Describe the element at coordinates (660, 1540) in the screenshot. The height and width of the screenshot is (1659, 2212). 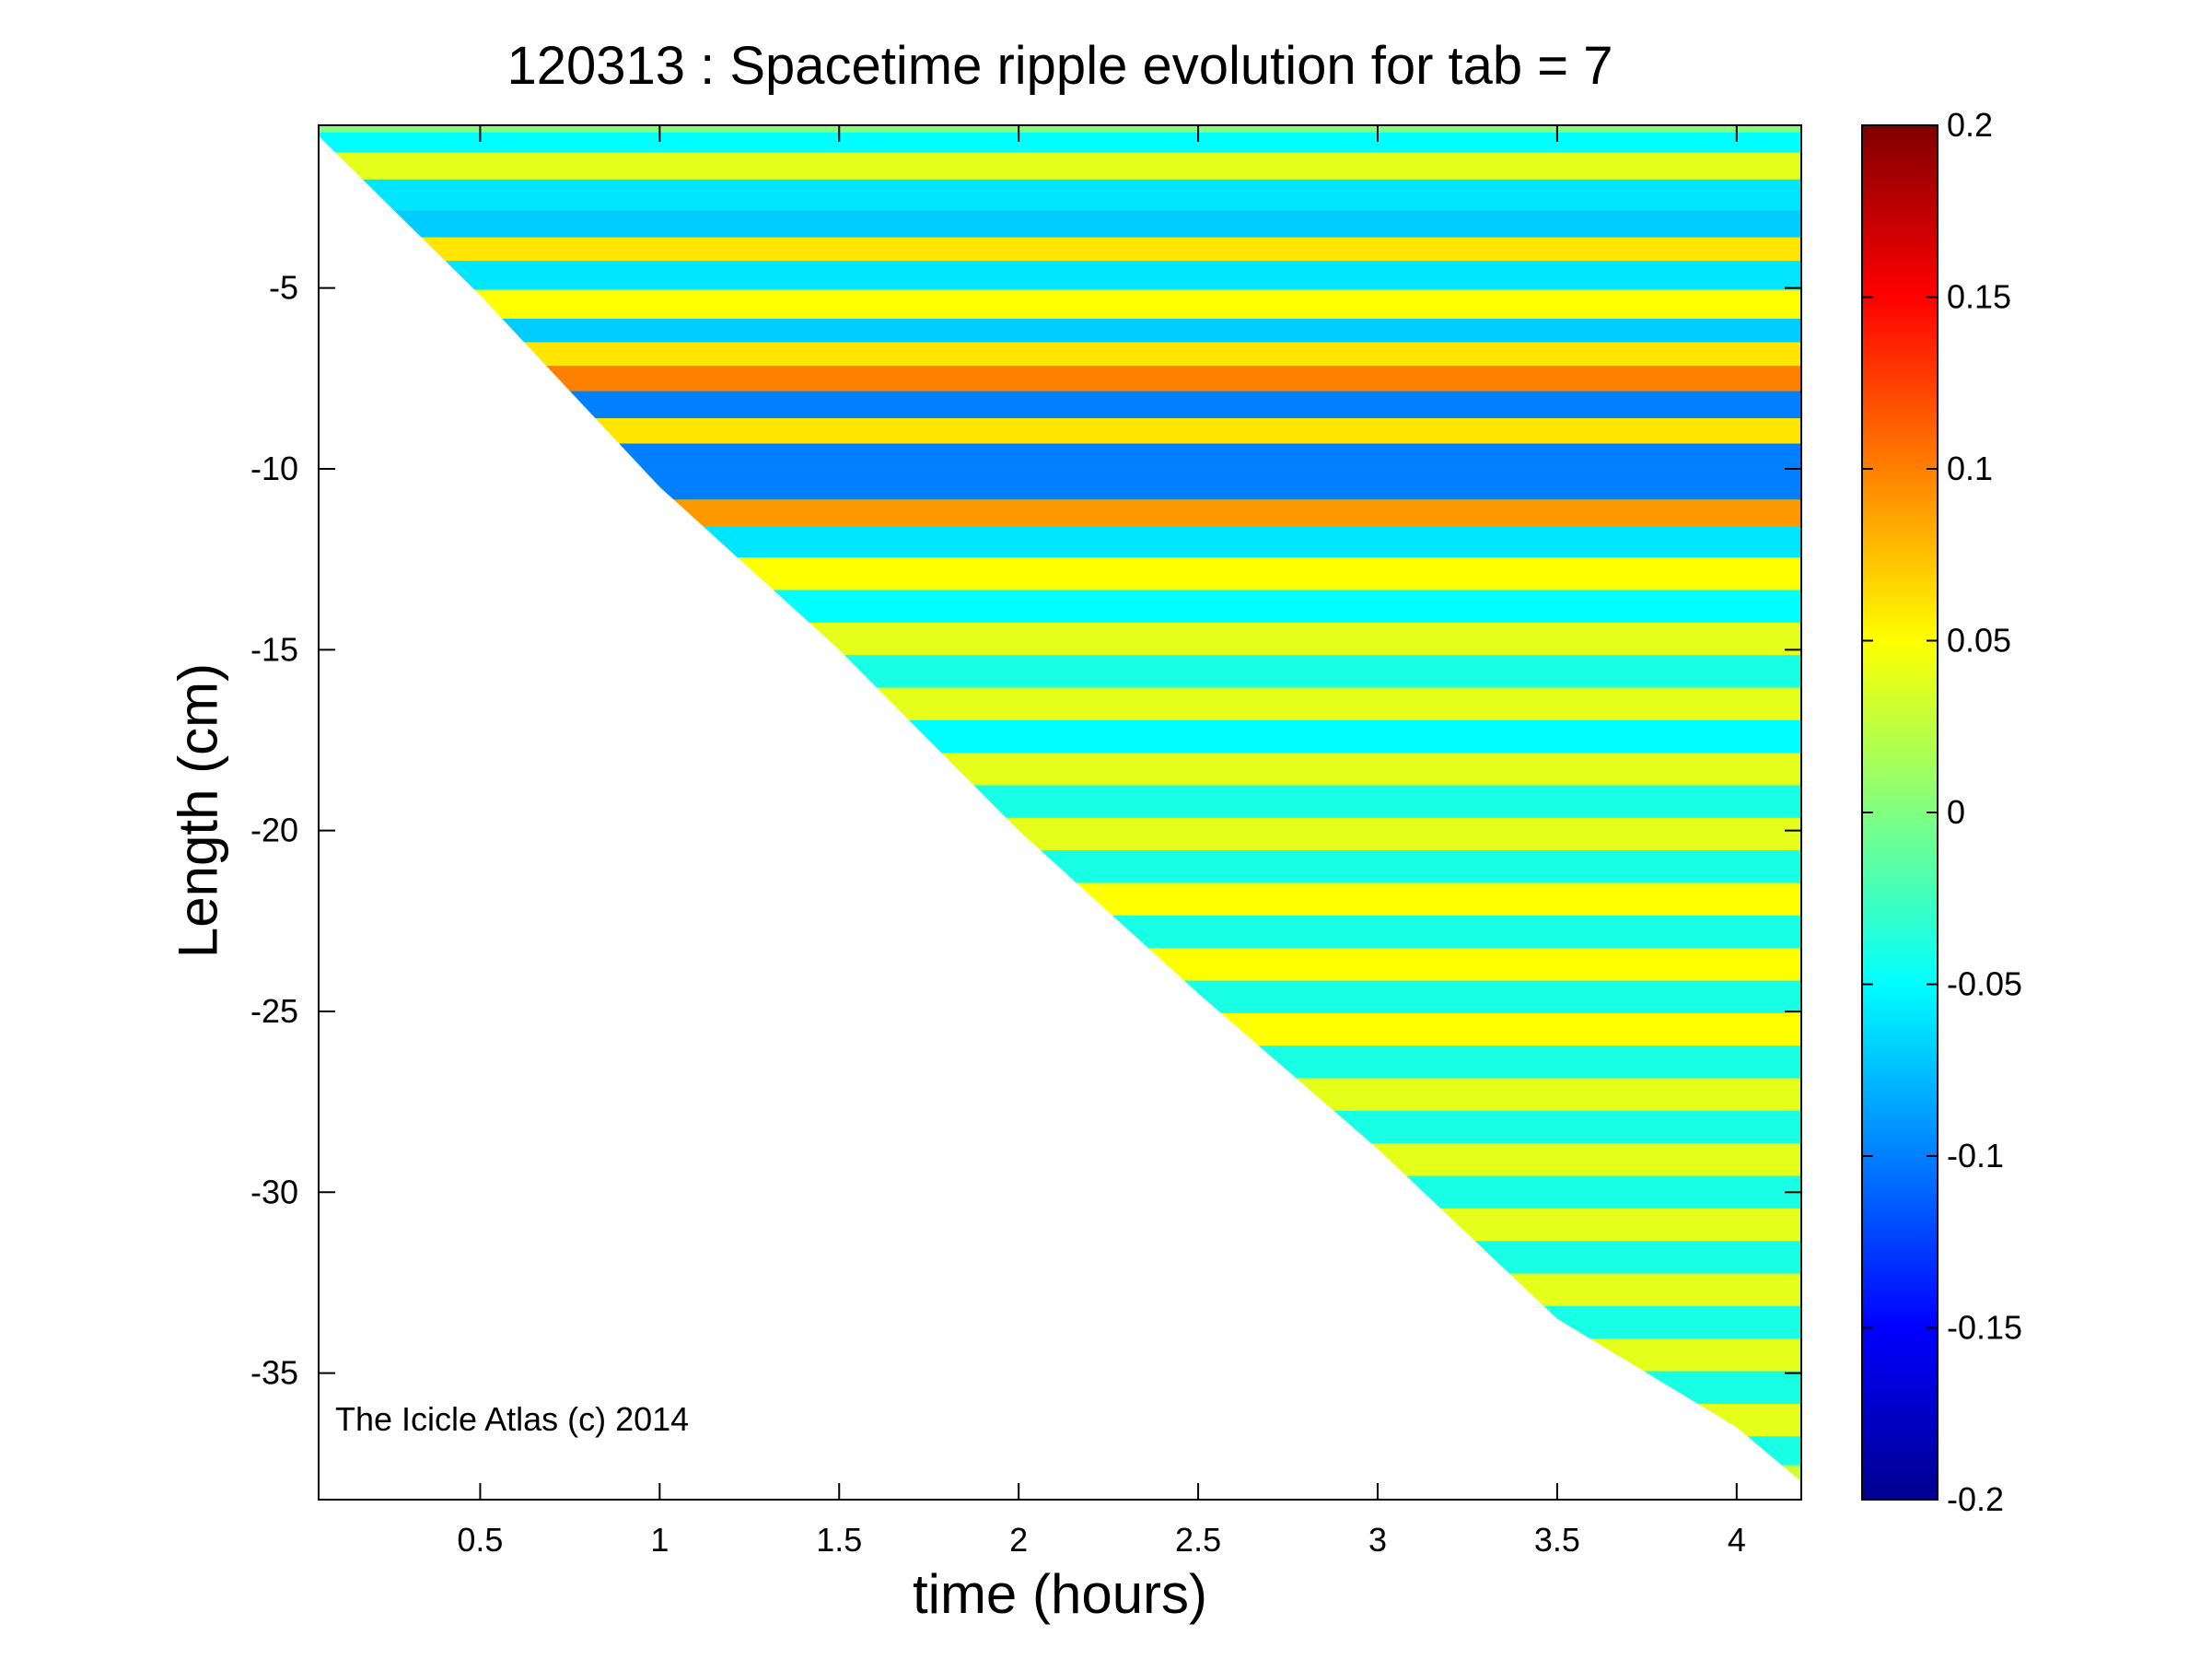
I see `x-tick-label: 1` at that location.